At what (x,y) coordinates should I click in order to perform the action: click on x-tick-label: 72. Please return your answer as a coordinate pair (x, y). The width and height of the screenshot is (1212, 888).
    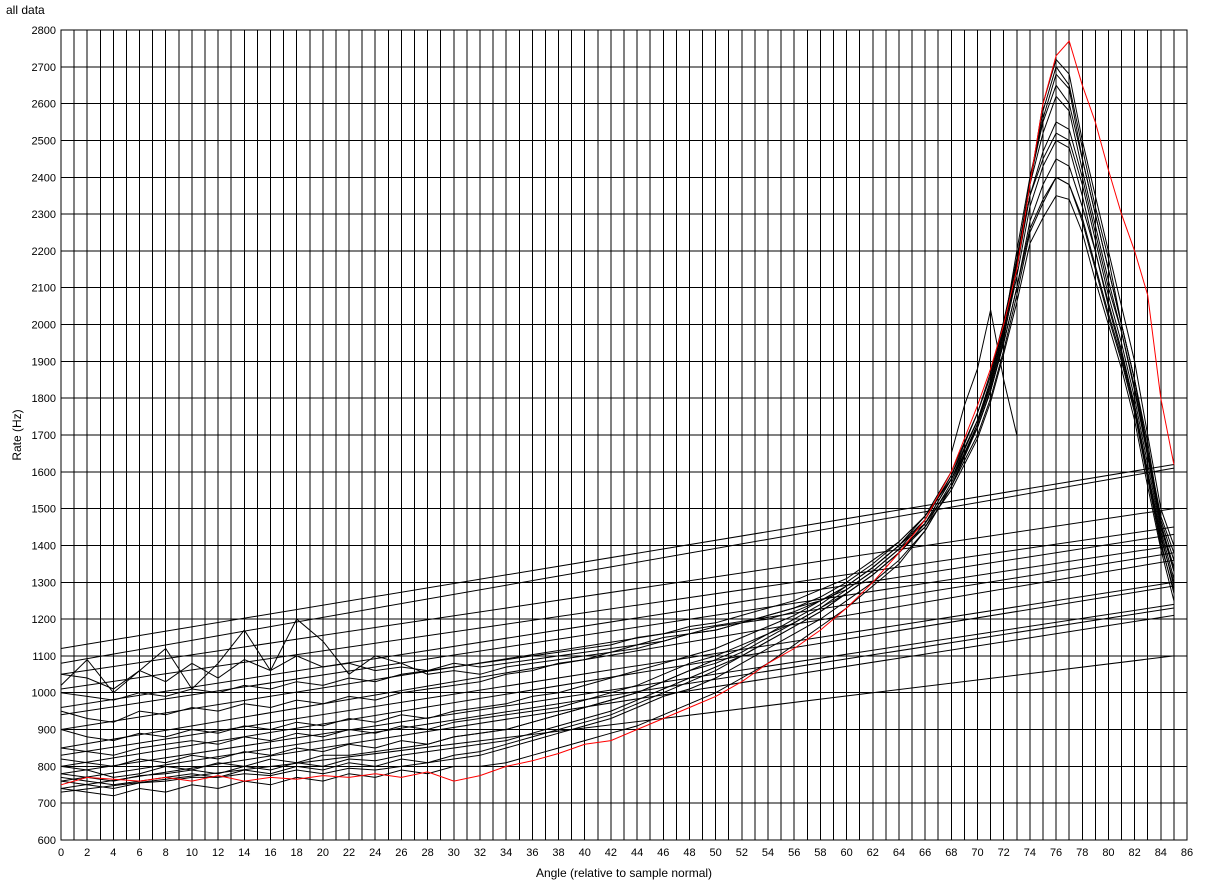
    Looking at the image, I should click on (1004, 853).